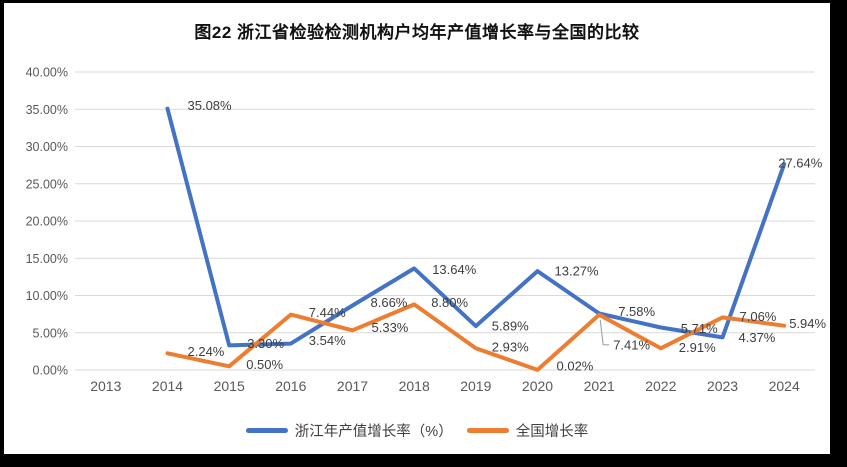 The width and height of the screenshot is (847, 467). I want to click on data-label-1: 7.06%, so click(758, 316).